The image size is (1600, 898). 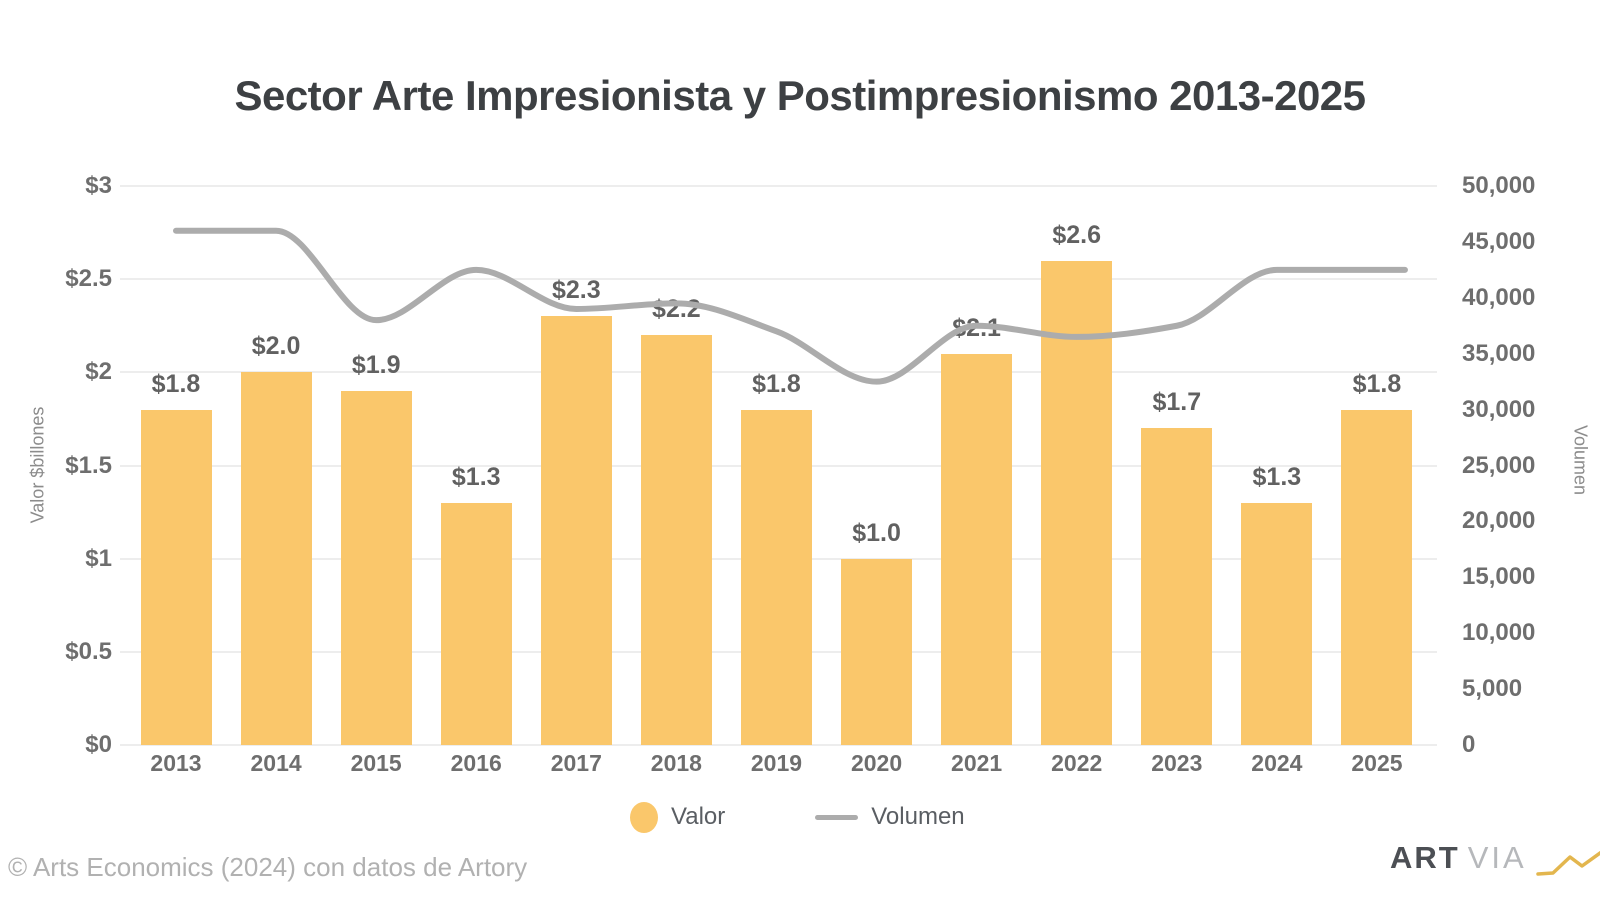 I want to click on x-axis-label-2013: 2013, so click(x=176, y=763).